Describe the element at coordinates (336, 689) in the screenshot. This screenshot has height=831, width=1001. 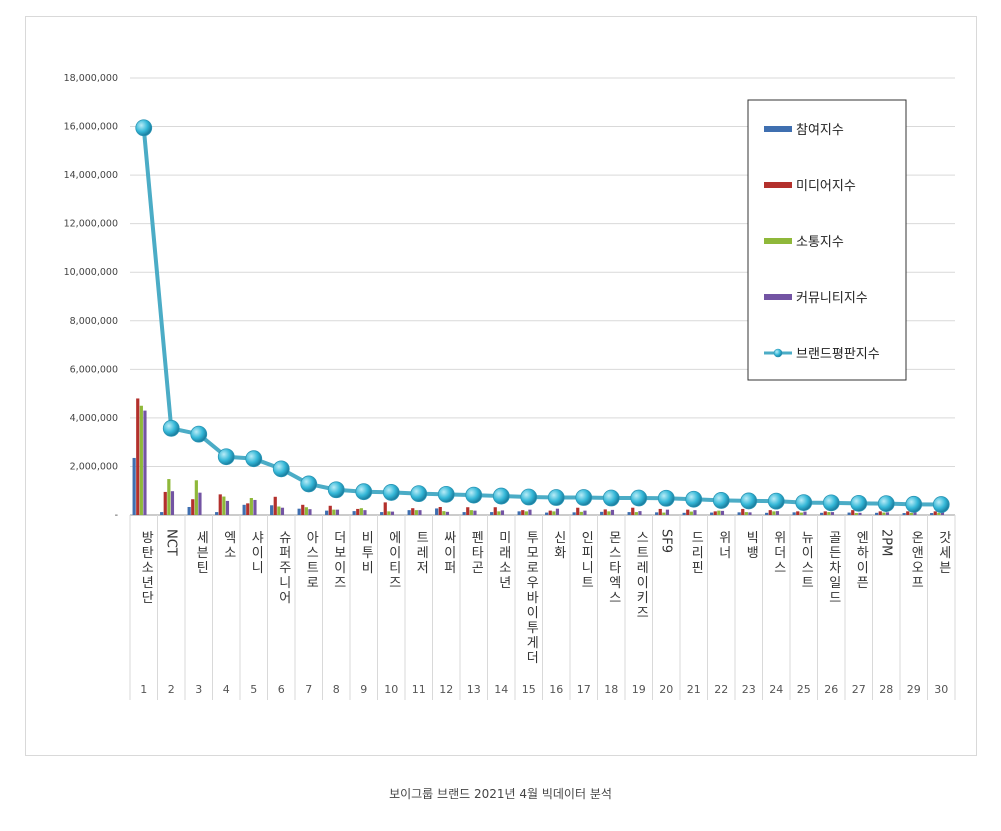
I see `rank-label: 8` at that location.